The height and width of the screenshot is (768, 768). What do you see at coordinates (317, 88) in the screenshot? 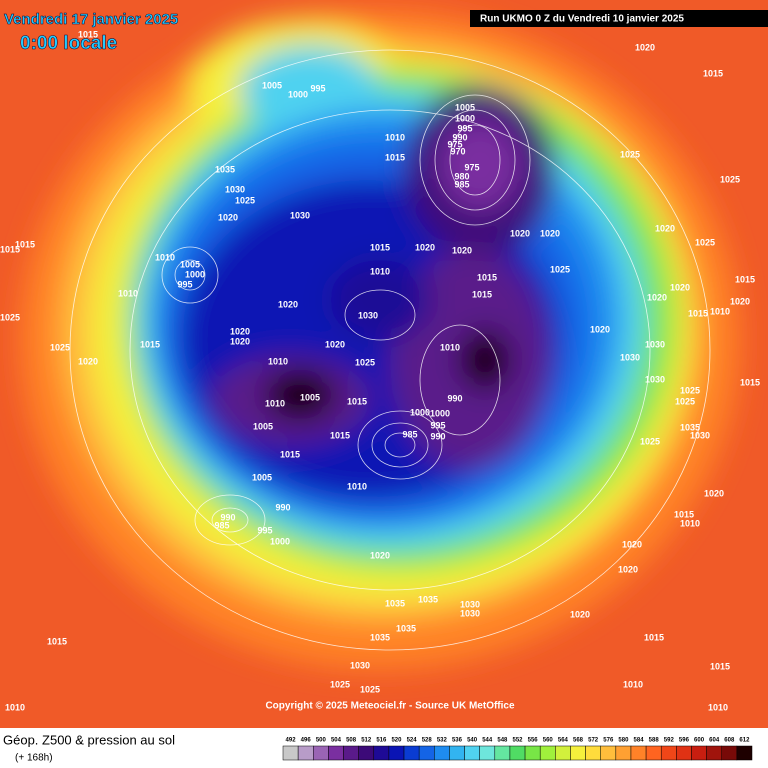
I see `pressure-label: 995` at bounding box center [317, 88].